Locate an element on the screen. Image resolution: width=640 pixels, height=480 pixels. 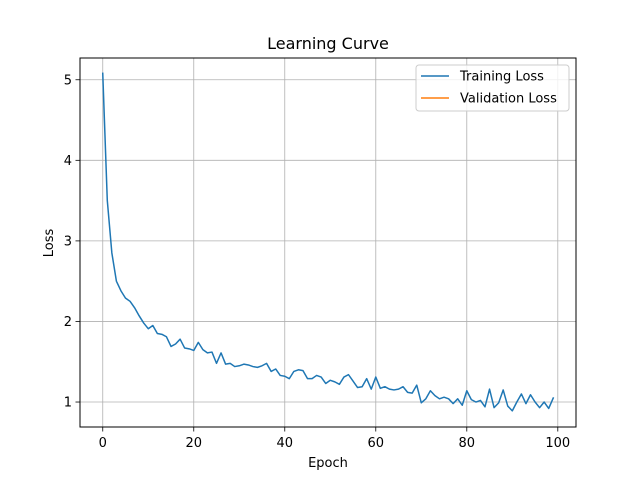
x-axis-label: Epoch is located at coordinates (328, 463).